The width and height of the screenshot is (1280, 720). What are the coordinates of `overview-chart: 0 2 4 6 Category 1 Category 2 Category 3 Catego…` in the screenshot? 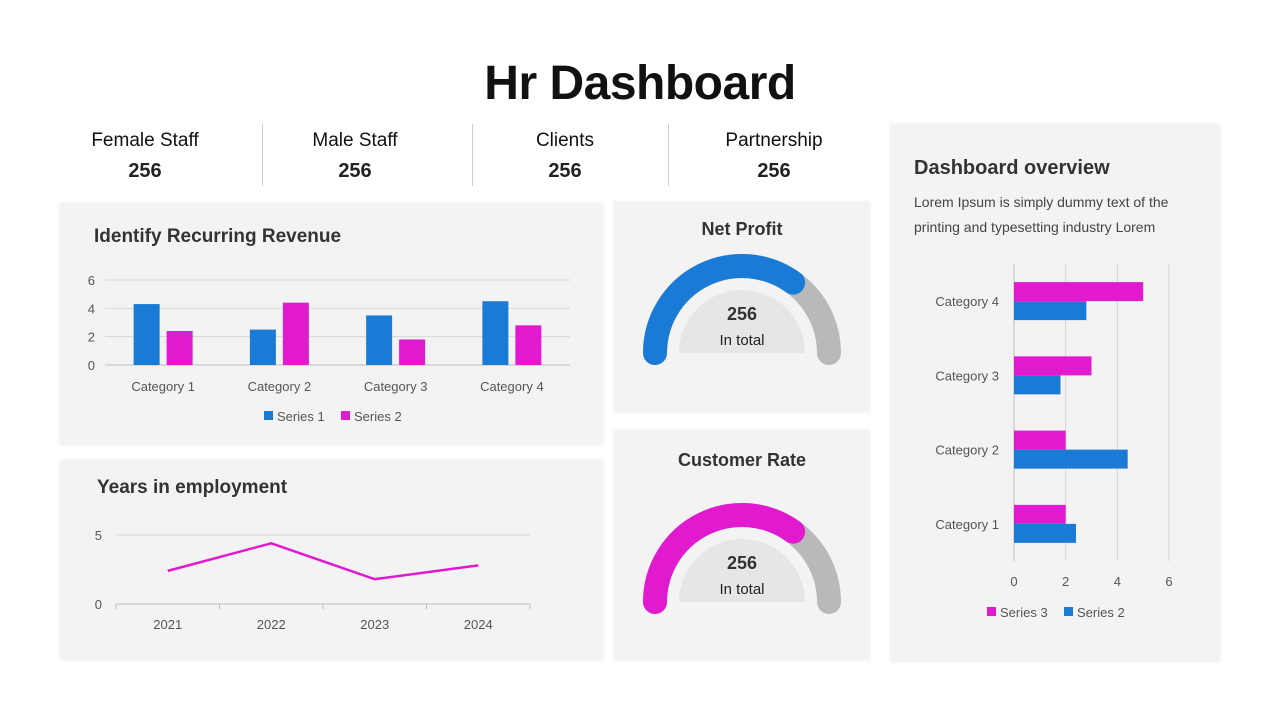 It's located at (1054, 442).